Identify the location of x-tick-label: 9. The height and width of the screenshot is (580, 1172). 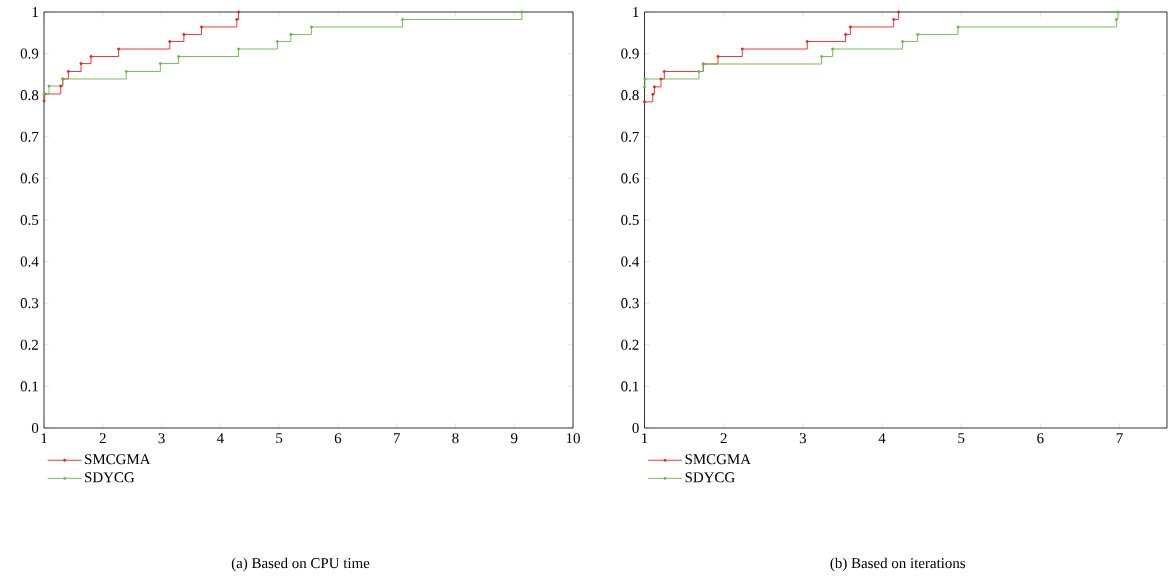
(514, 438).